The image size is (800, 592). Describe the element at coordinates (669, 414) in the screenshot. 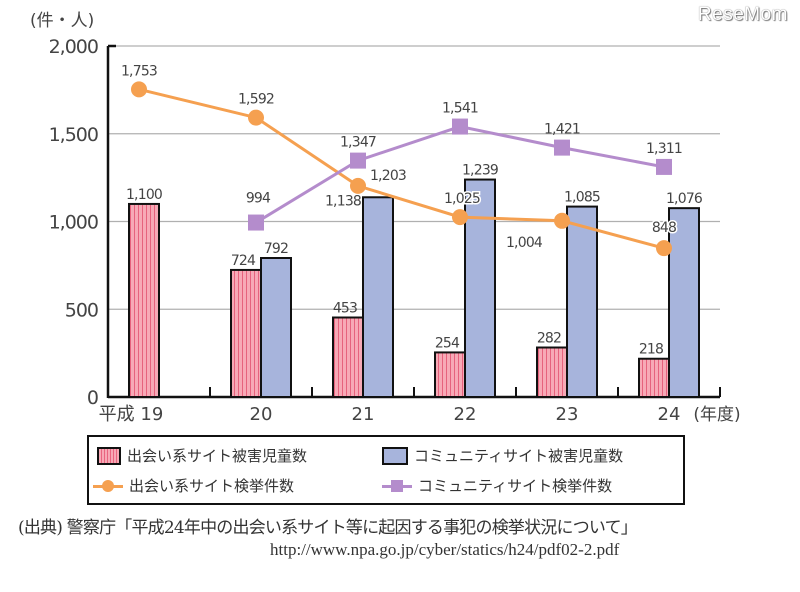

I see `x-tick-label: 24` at that location.